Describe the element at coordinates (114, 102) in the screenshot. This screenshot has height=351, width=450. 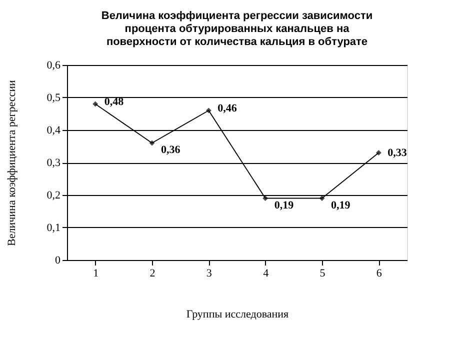
I see `data-label: 0,48` at that location.